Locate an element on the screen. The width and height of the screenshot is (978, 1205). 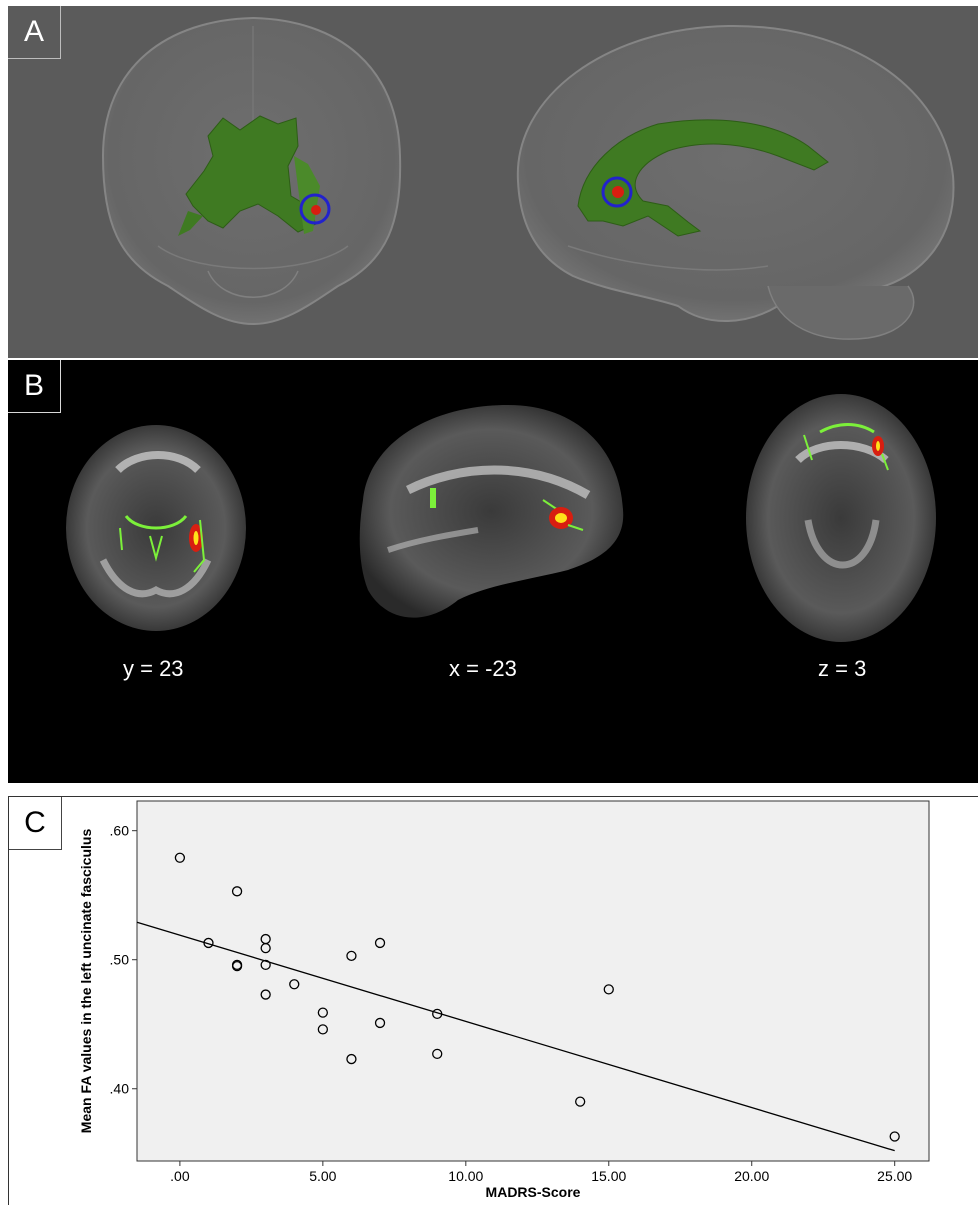
x-tick-label: 25.00 is located at coordinates (894, 1176).